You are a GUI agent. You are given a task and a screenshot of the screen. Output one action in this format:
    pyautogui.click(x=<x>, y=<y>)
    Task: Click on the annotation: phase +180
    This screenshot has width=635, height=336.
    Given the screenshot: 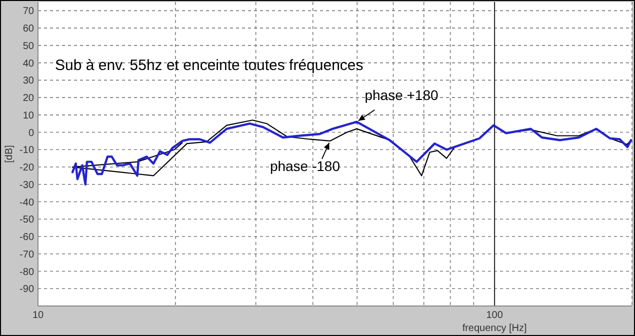 What is the action you would take?
    pyautogui.click(x=401, y=94)
    